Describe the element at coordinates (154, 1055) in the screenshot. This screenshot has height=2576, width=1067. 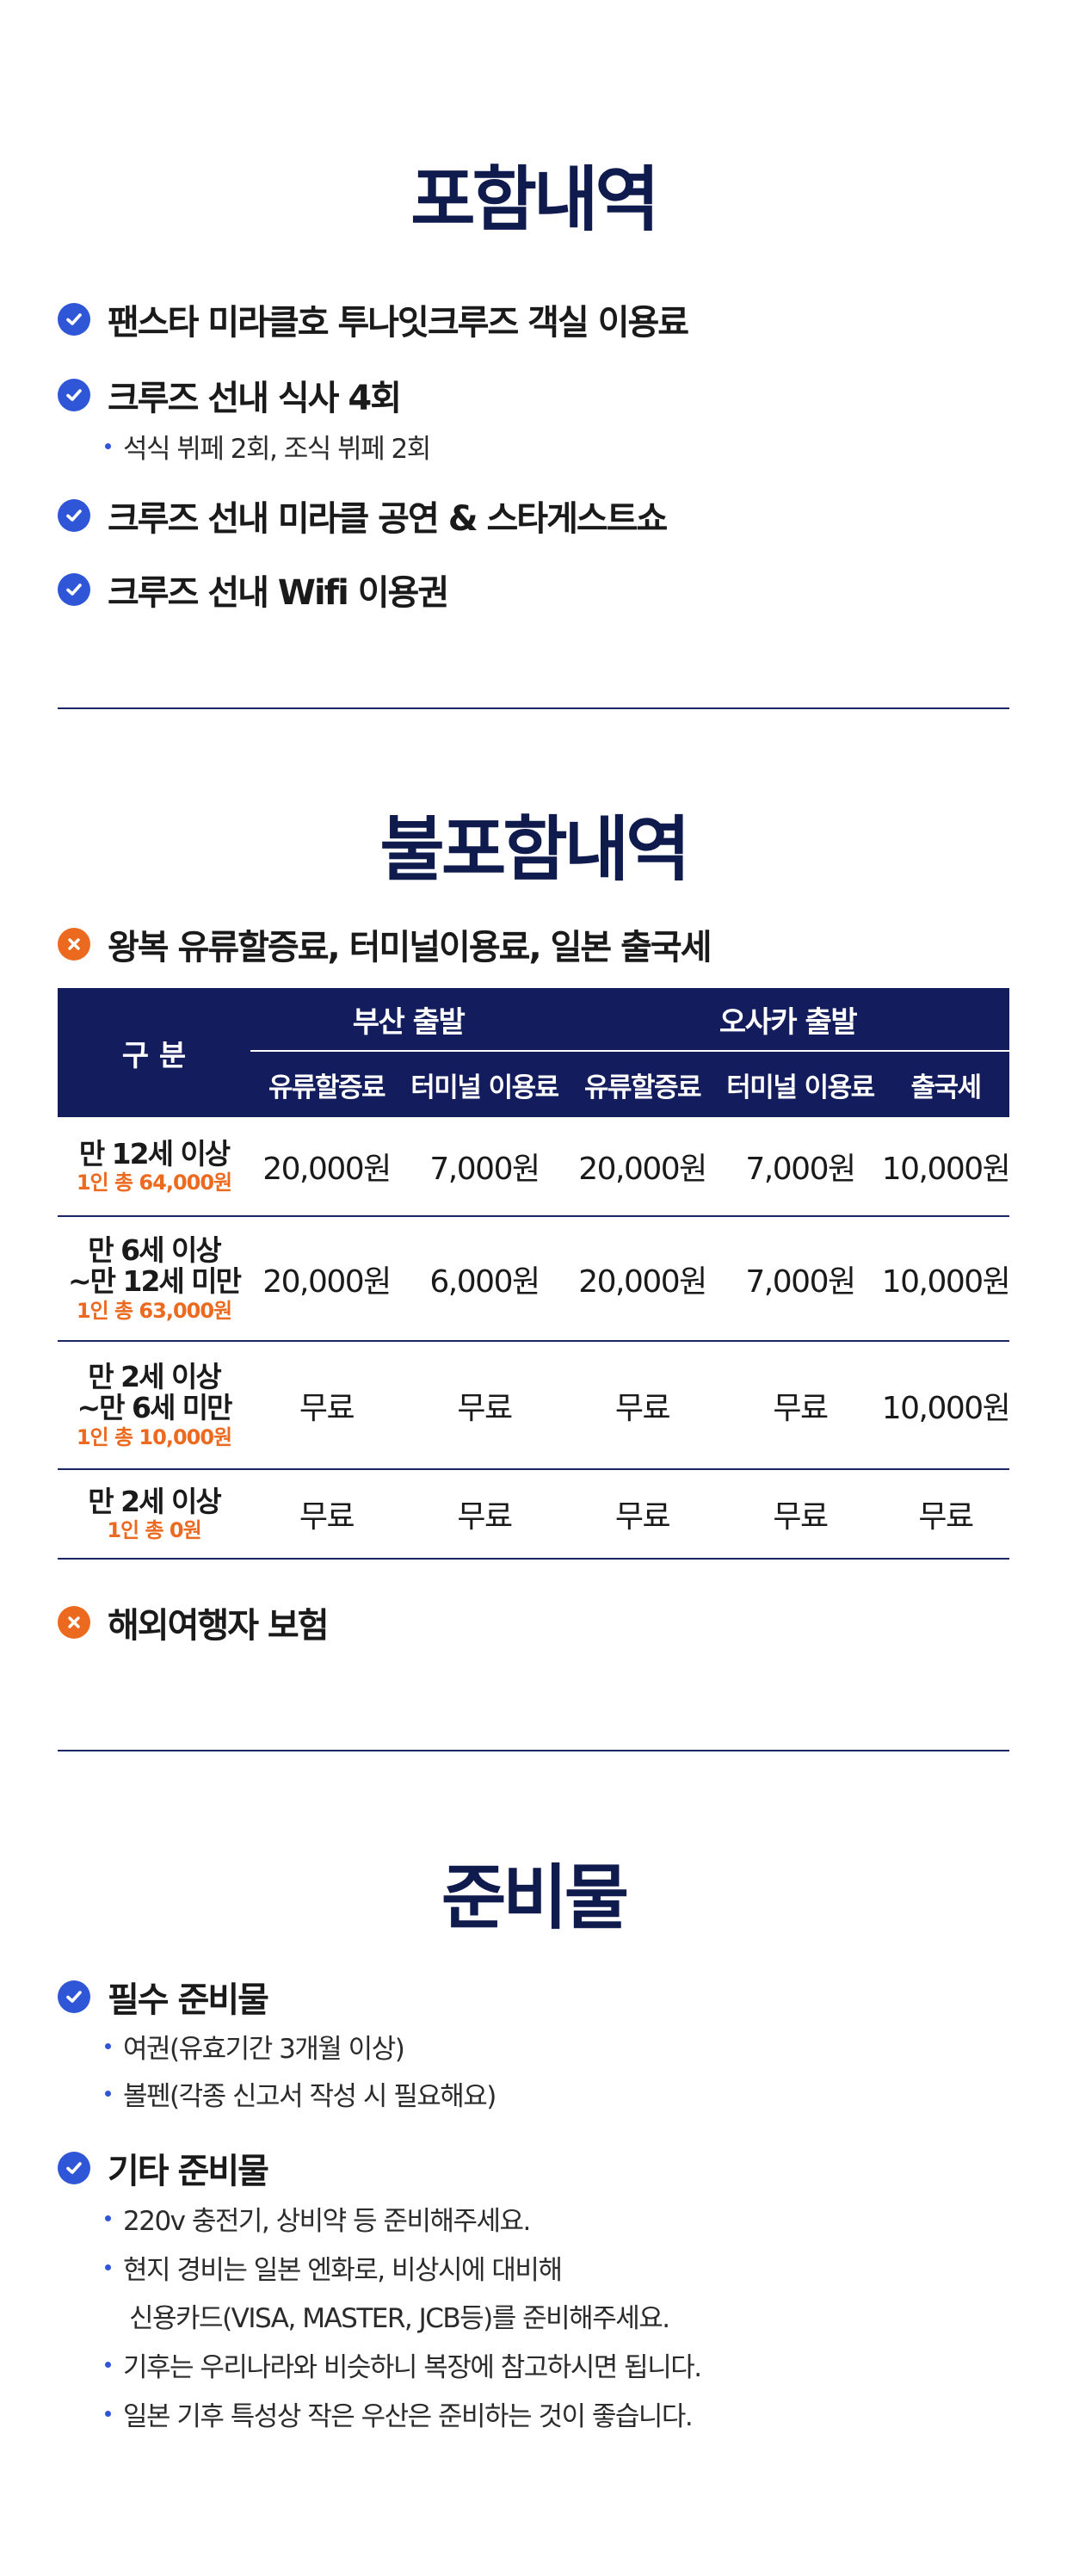
I see `header-gubun: 구 분` at that location.